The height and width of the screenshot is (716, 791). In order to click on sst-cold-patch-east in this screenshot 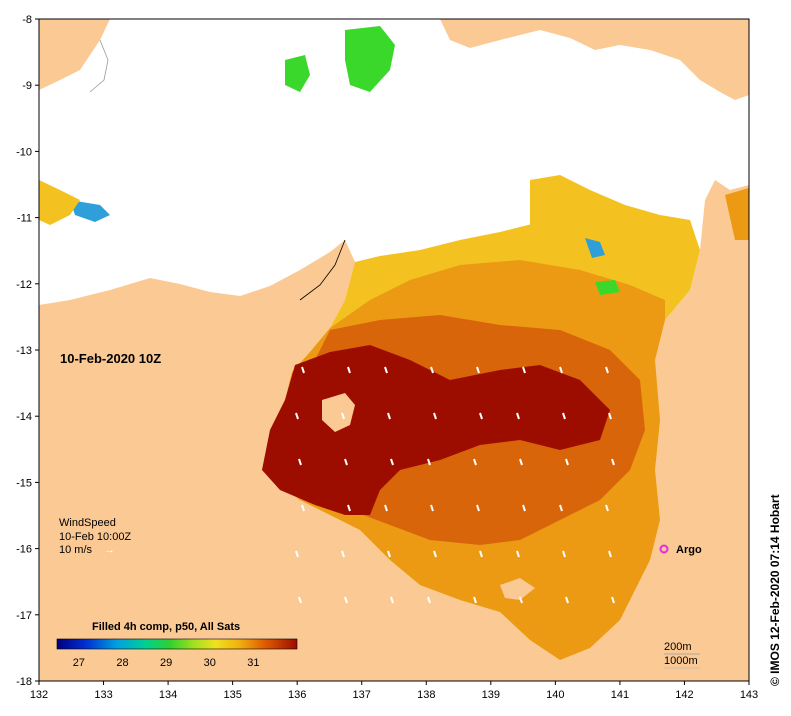, I will do `click(595, 248)`.